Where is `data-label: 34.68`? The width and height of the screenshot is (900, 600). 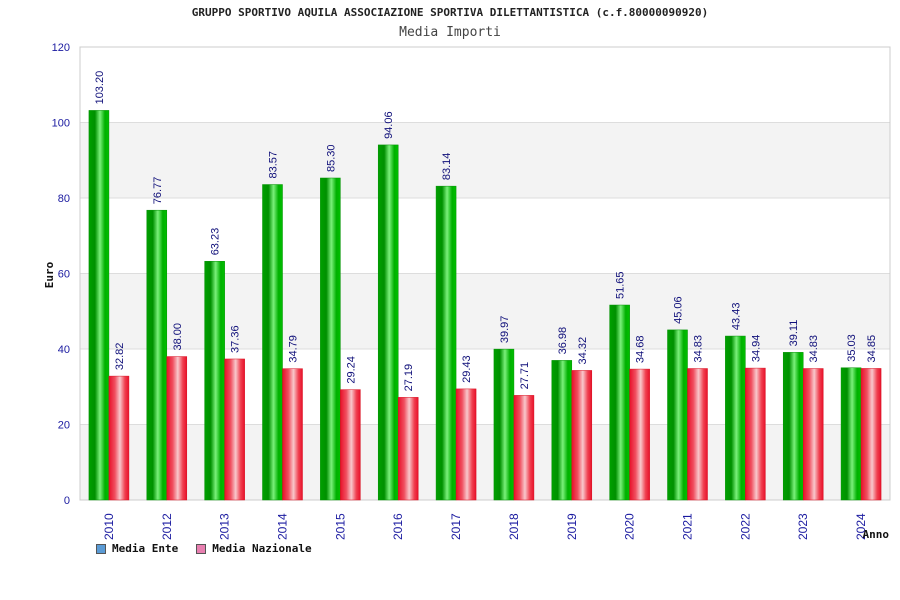
data-label: 34.68 is located at coordinates (641, 350).